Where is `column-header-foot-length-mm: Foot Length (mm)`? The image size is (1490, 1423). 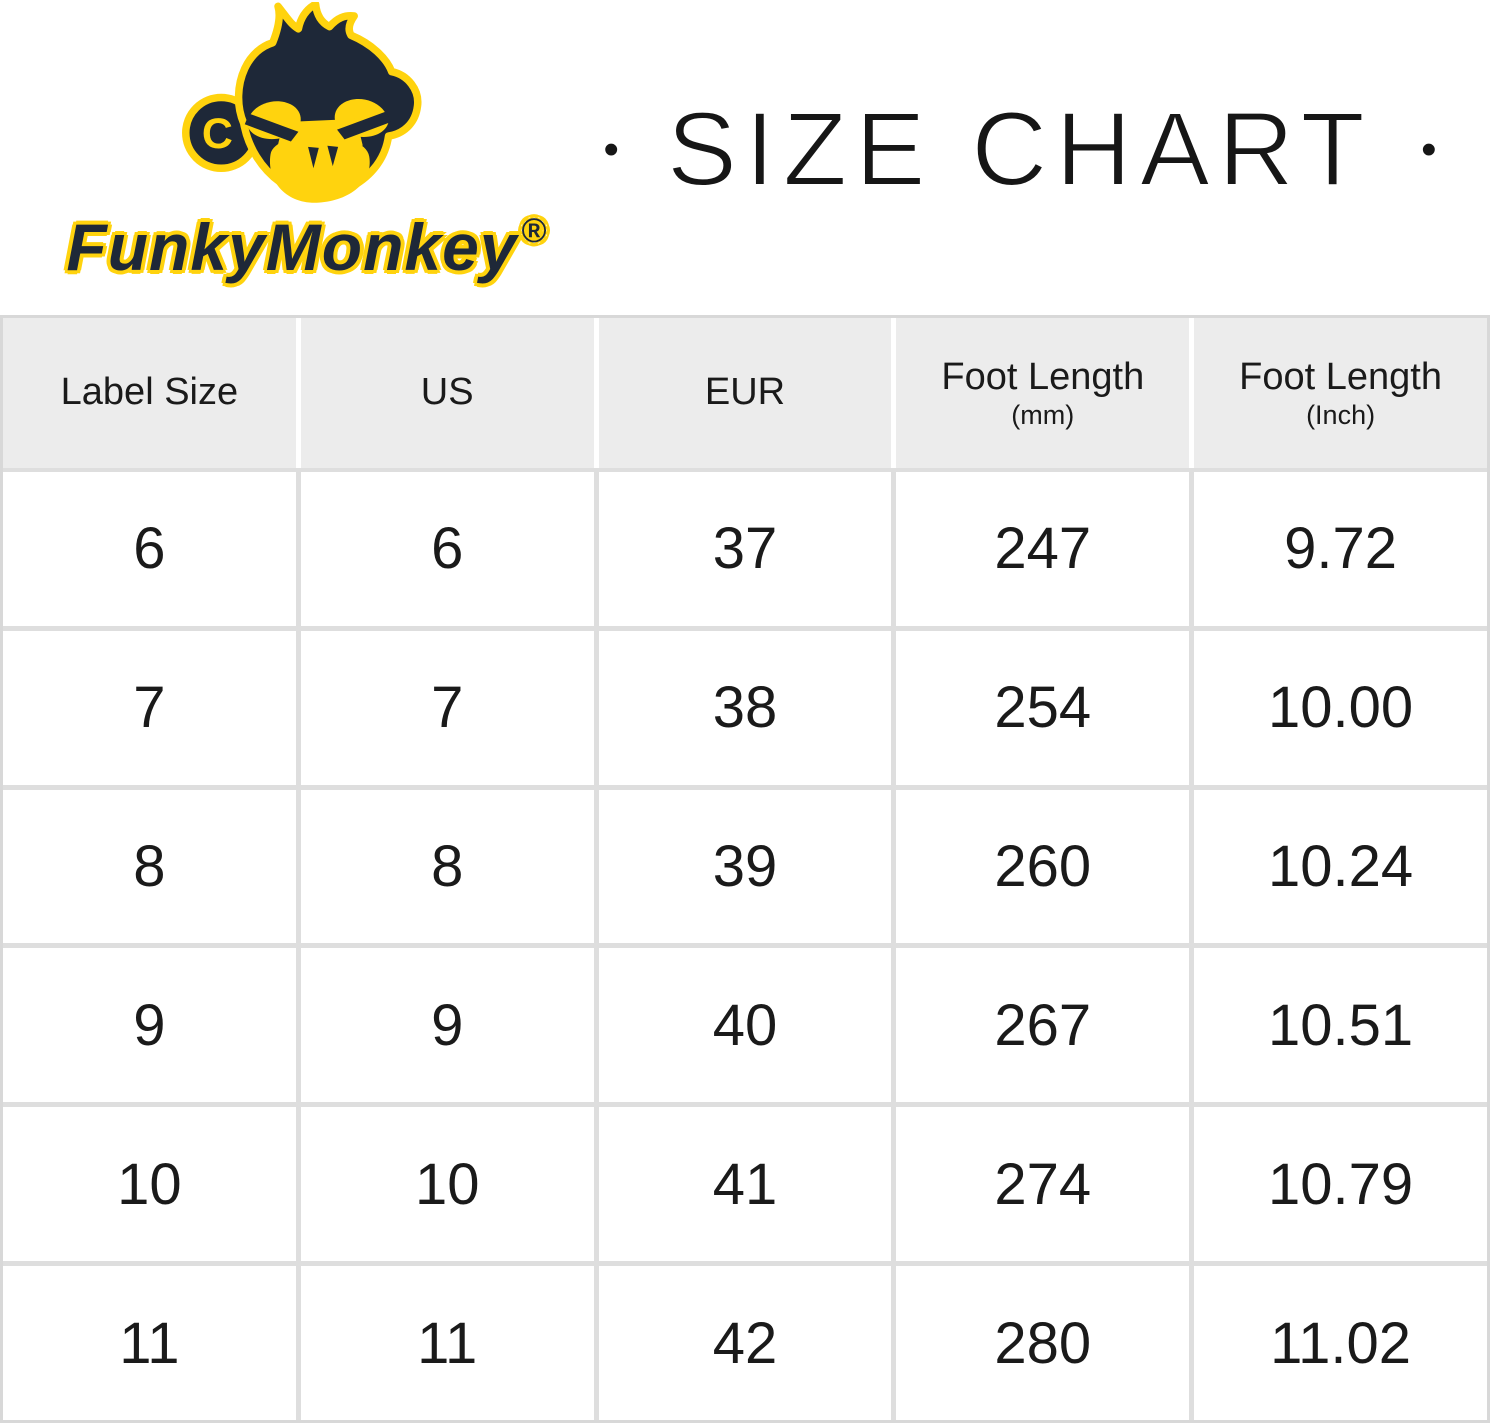 column-header-foot-length-mm: Foot Length (mm) is located at coordinates (1043, 393).